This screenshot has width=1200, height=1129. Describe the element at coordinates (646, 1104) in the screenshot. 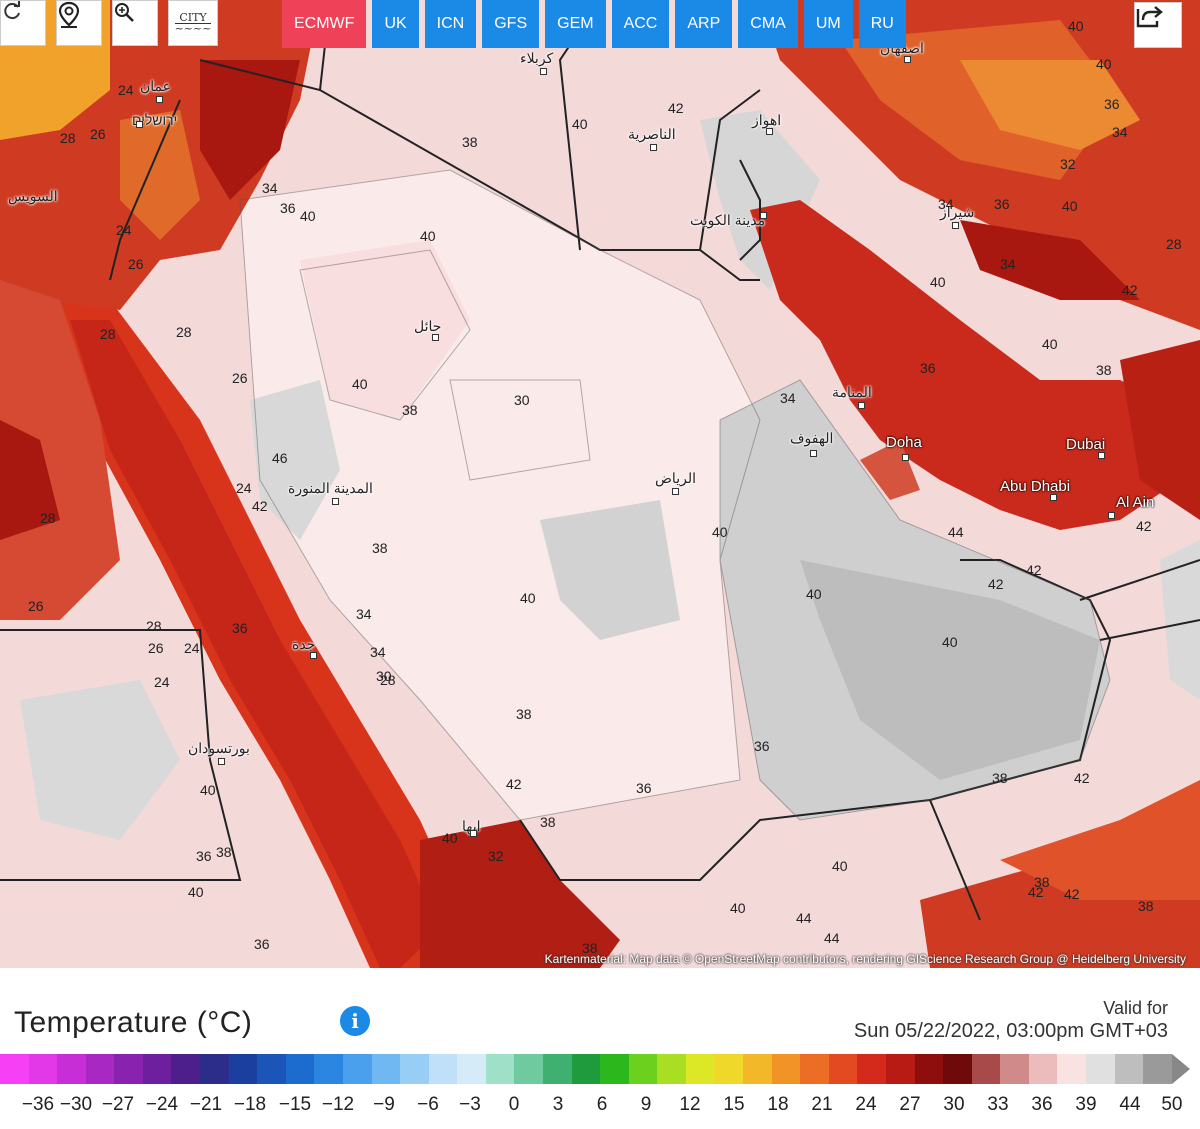

I see `scale-tick-label: 9` at that location.